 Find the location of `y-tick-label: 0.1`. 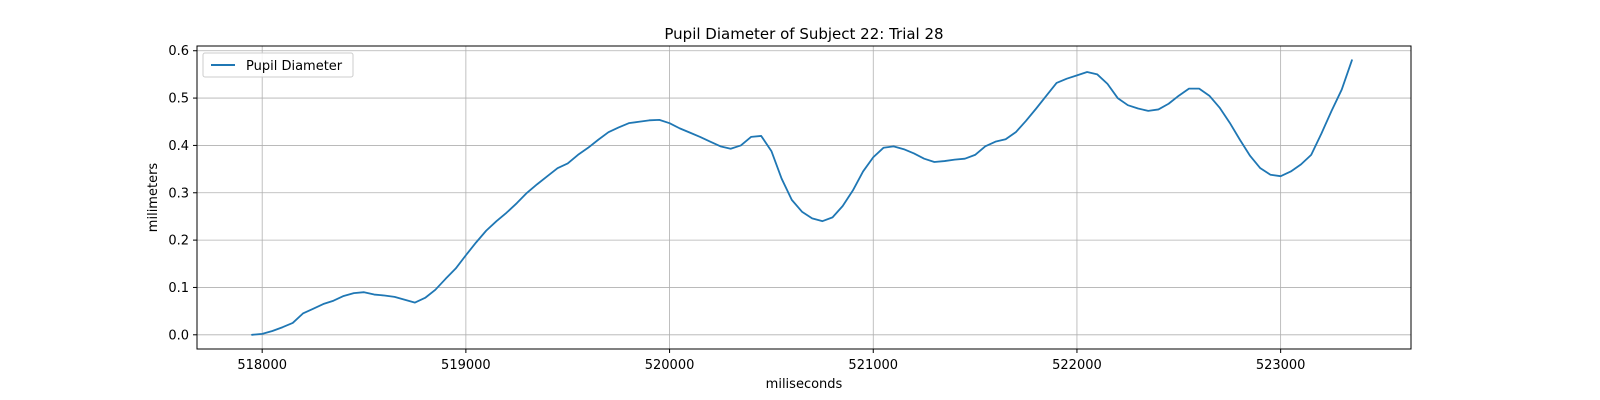

y-tick-label: 0.1 is located at coordinates (178, 288).